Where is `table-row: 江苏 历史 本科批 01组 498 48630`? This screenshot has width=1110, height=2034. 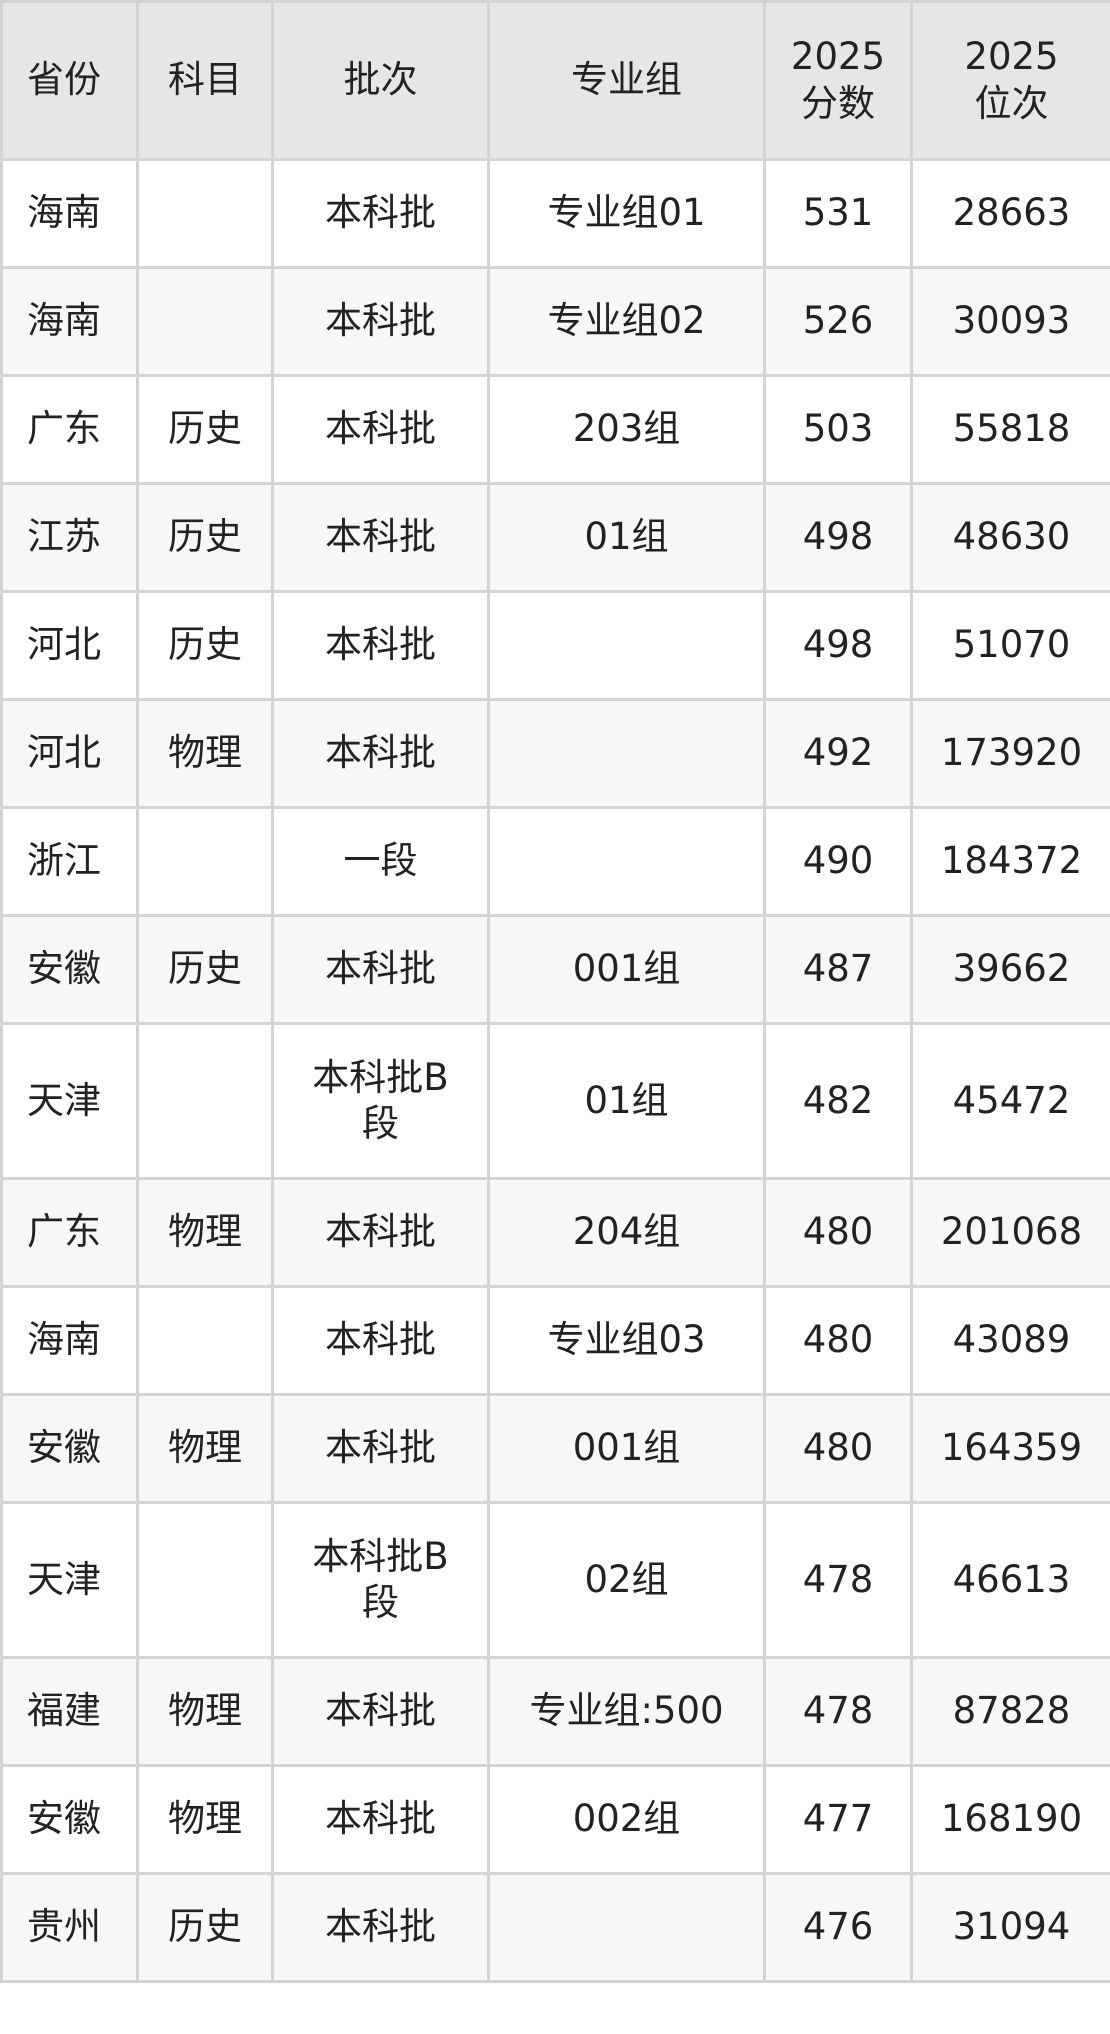
table-row: 江苏 历史 本科批 01组 498 48630 is located at coordinates (555, 537).